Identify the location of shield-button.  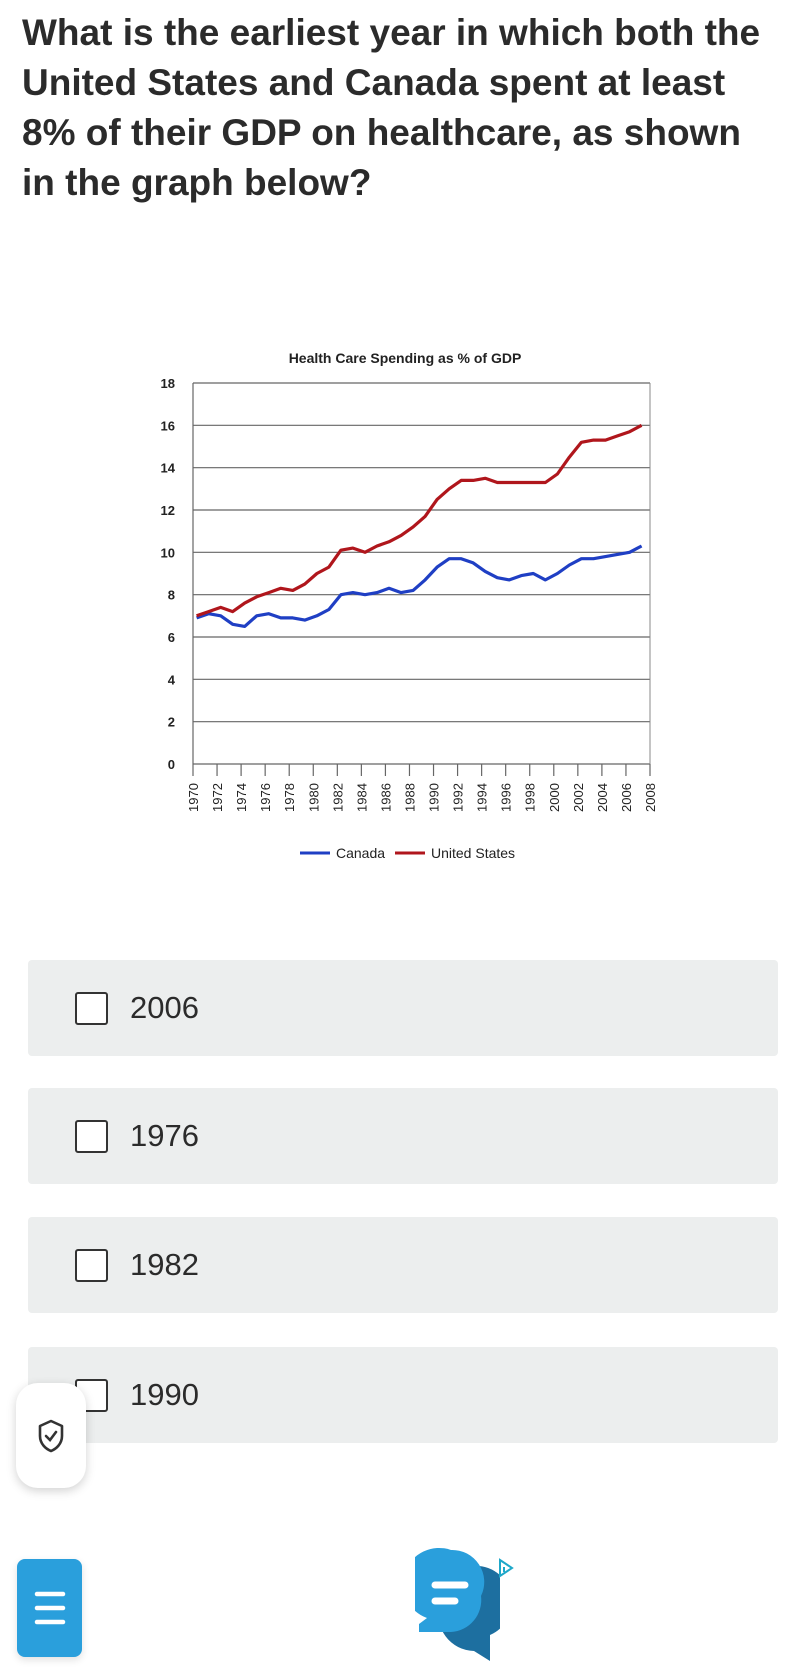
(51, 1435).